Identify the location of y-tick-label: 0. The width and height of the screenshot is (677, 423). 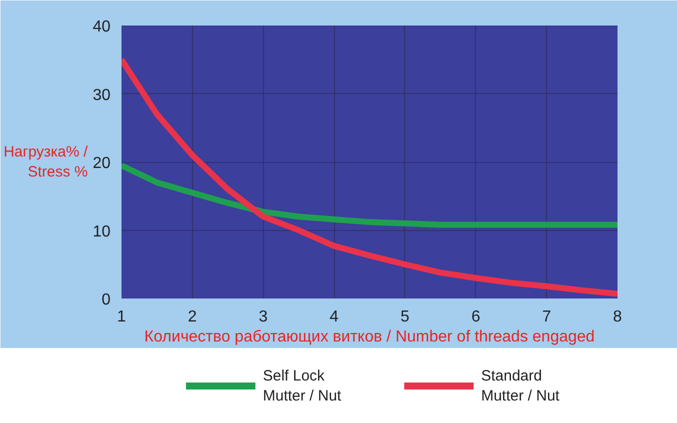
(106, 300).